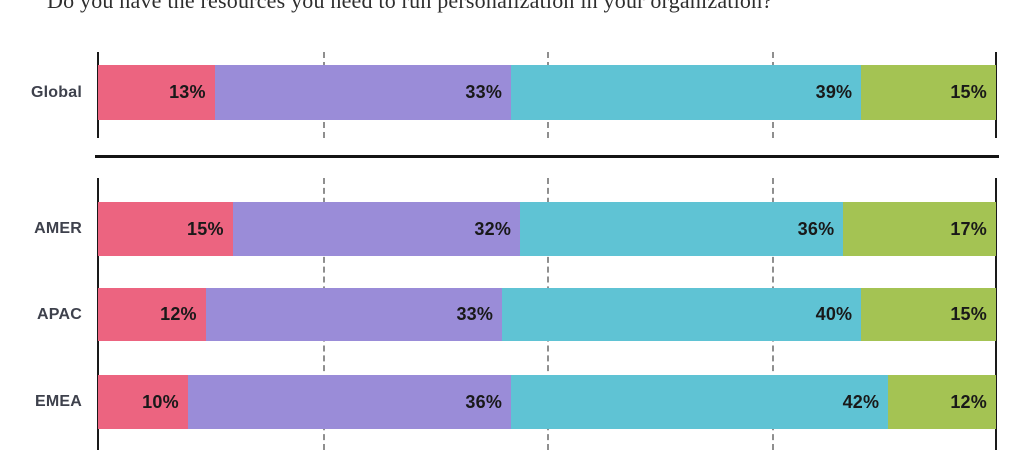 This screenshot has width=1024, height=450. I want to click on segment-value-label: 40%, so click(834, 314).